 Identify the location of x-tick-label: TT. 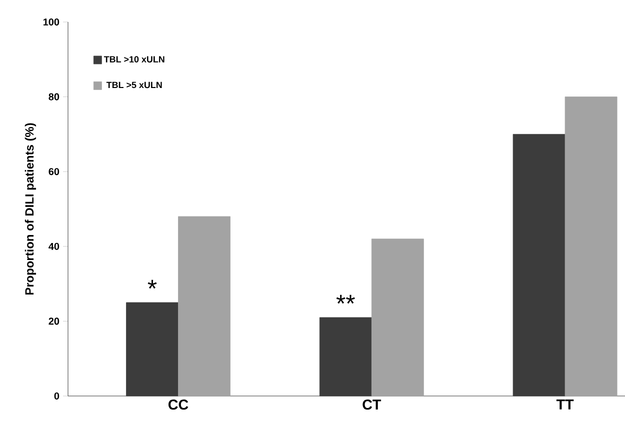
(565, 405).